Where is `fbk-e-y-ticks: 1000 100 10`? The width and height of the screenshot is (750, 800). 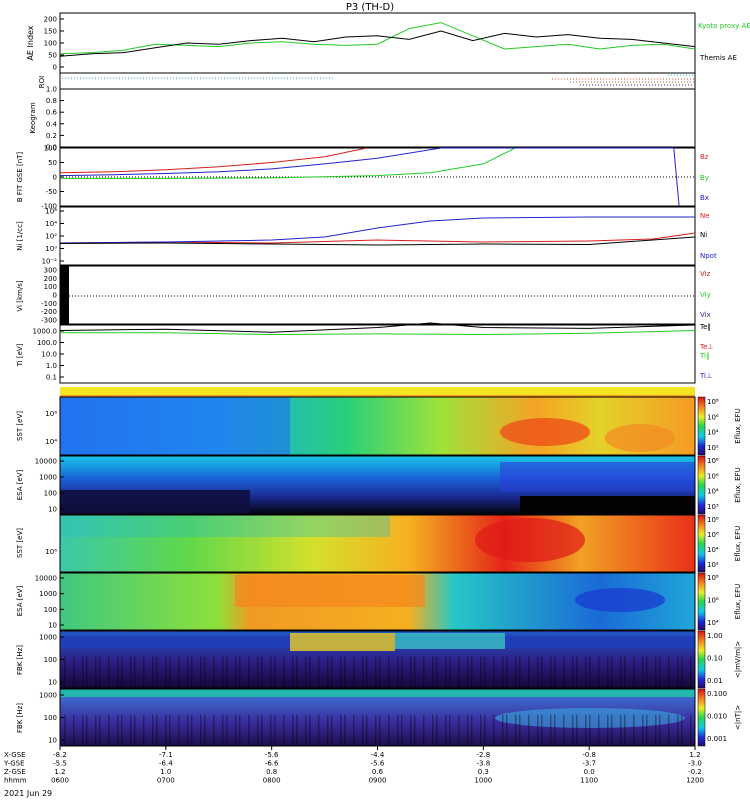
fbk-e-y-ticks: 1000 100 10 is located at coordinates (51, 660).